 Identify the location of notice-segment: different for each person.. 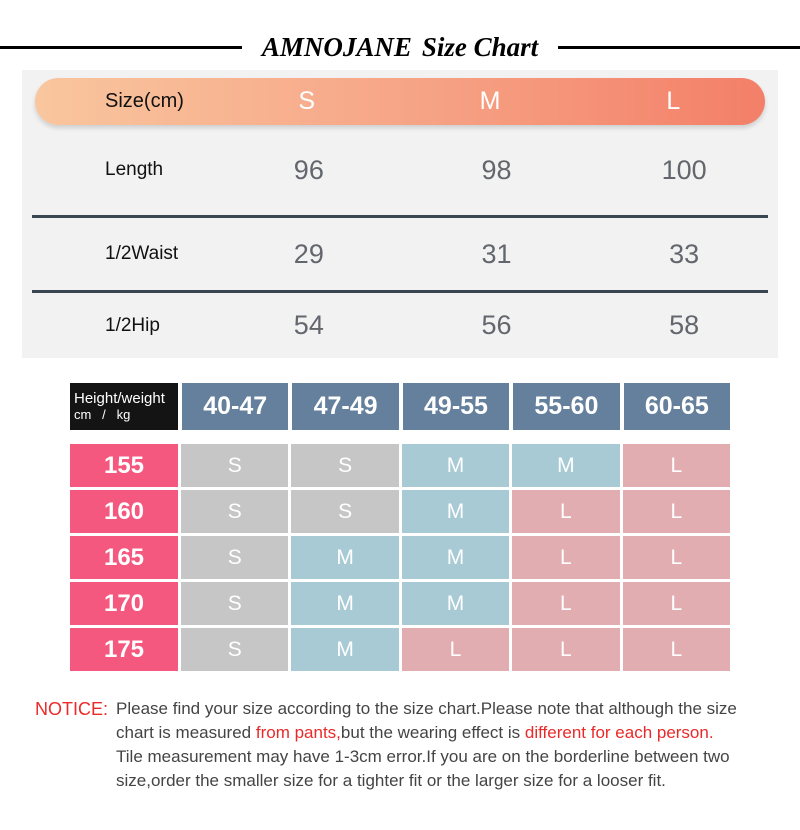
(619, 732).